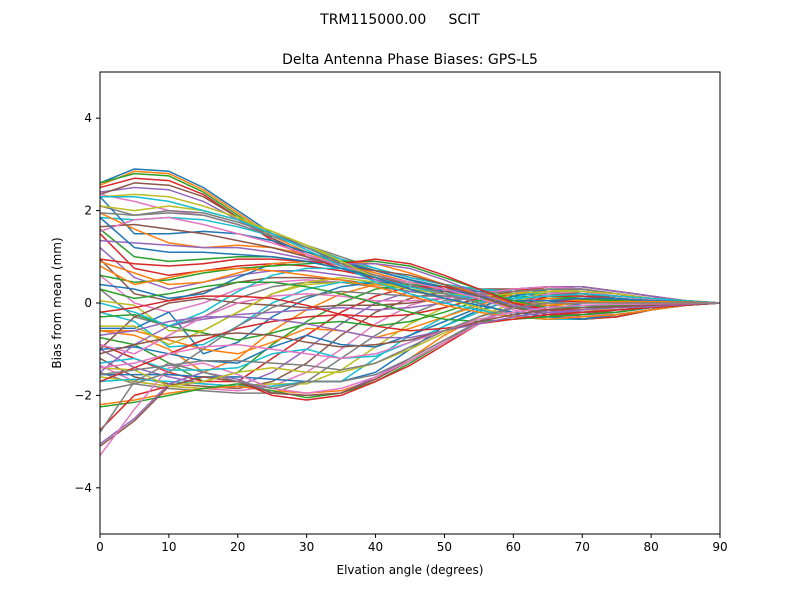 The image size is (800, 604). Describe the element at coordinates (513, 547) in the screenshot. I see `x-tick-label: 60` at that location.